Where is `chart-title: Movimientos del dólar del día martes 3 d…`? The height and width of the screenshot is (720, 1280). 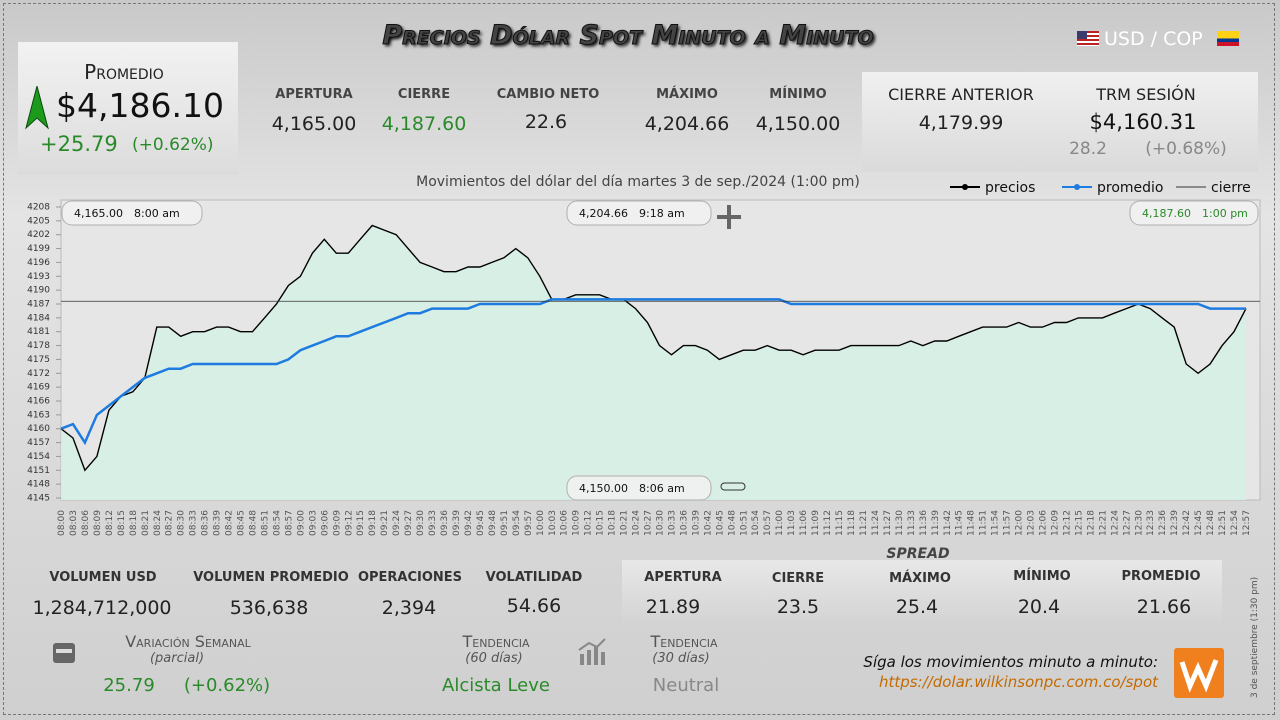
chart-title: Movimientos del dólar del día martes 3 d… is located at coordinates (638, 182).